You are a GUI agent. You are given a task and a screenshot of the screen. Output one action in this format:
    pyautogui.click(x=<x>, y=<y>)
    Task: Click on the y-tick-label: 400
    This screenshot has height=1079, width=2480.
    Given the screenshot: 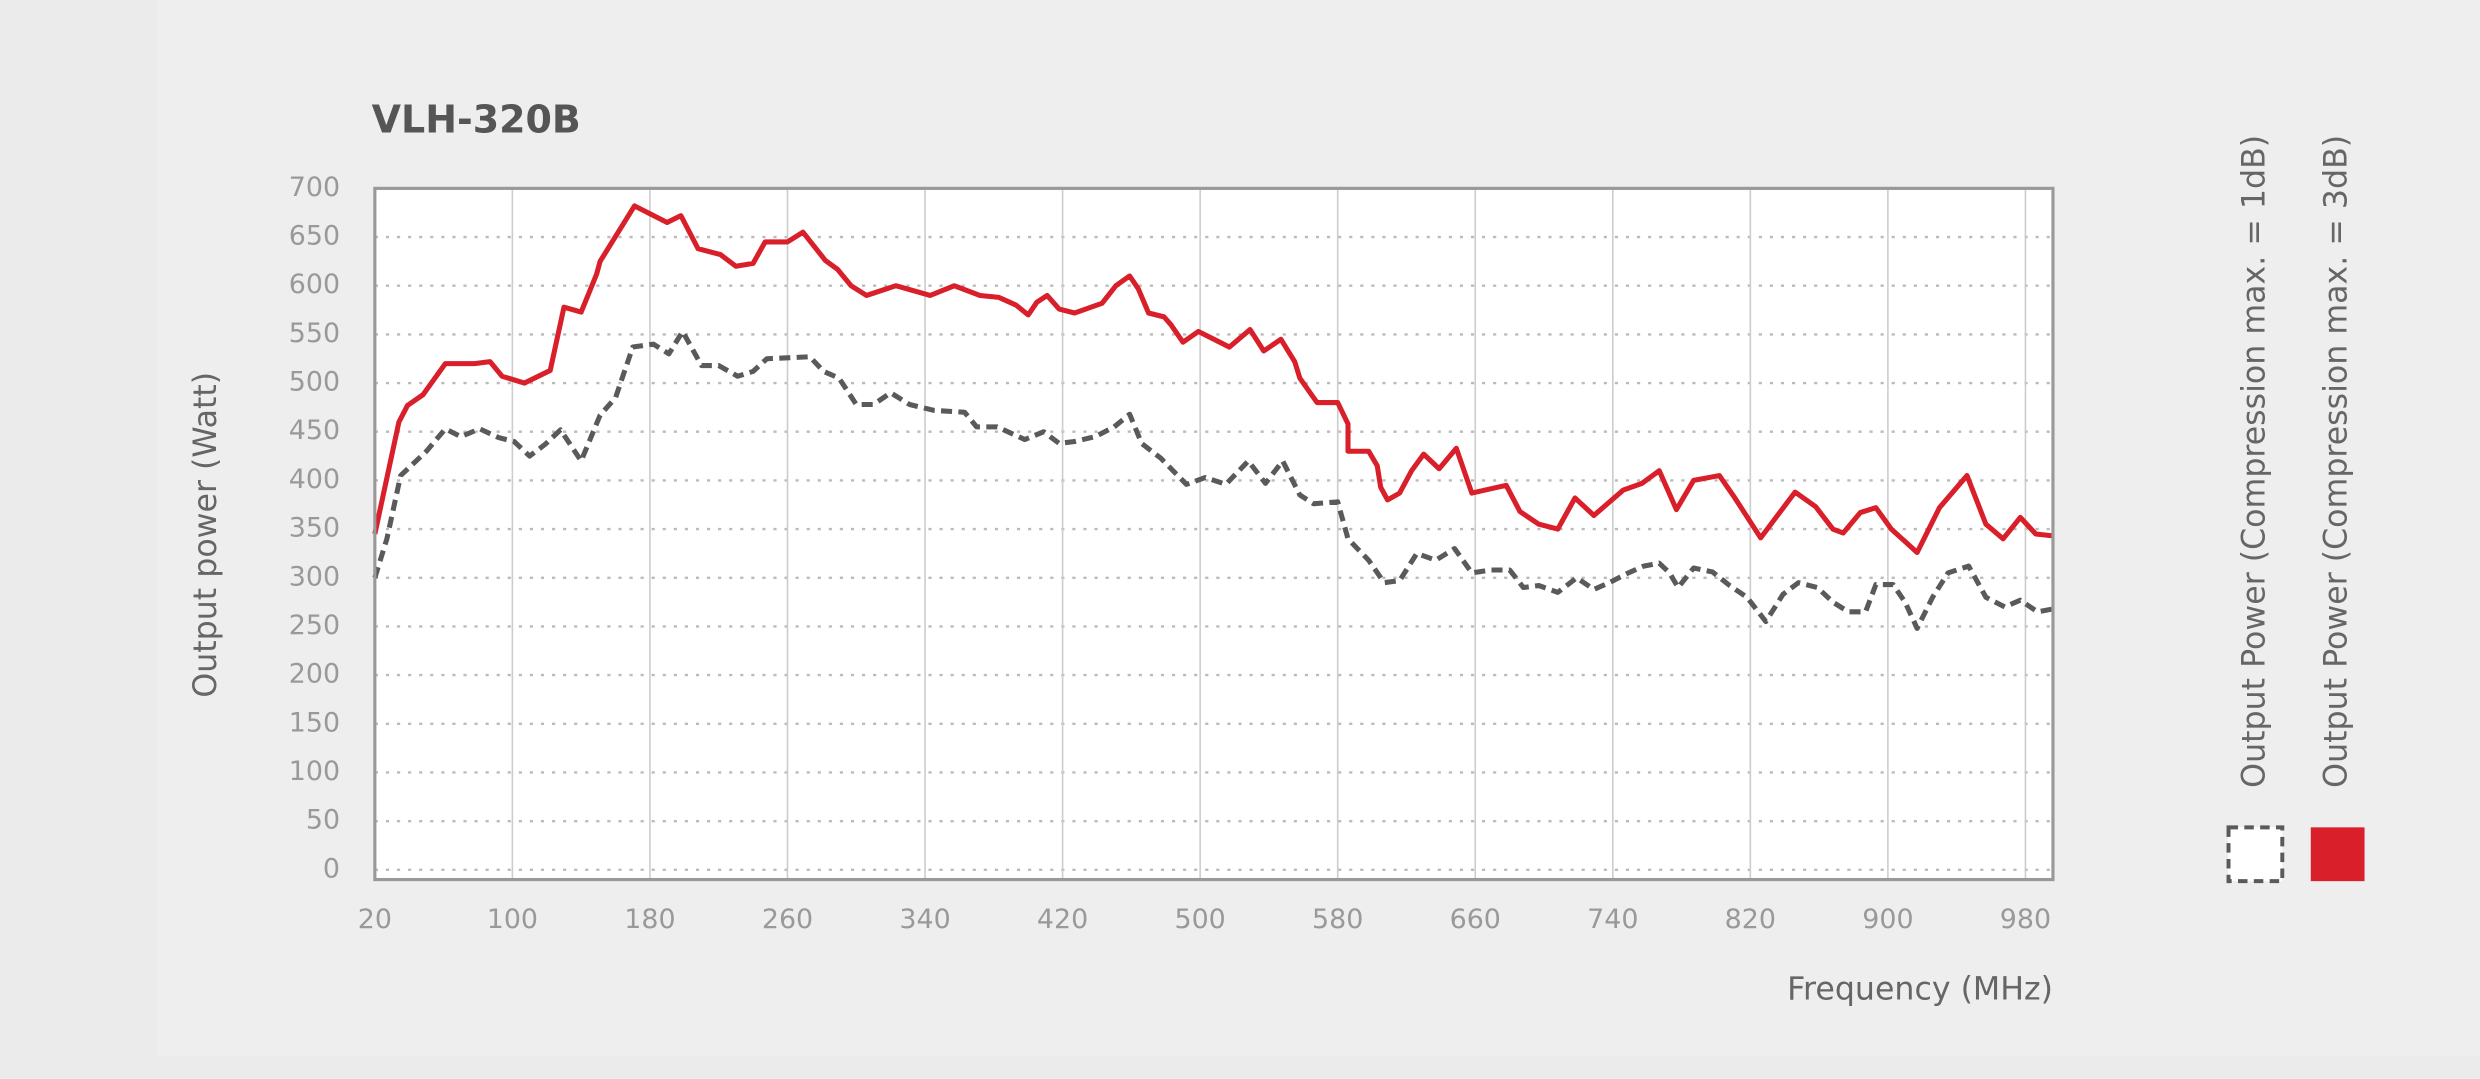 What is the action you would take?
    pyautogui.click(x=314, y=479)
    